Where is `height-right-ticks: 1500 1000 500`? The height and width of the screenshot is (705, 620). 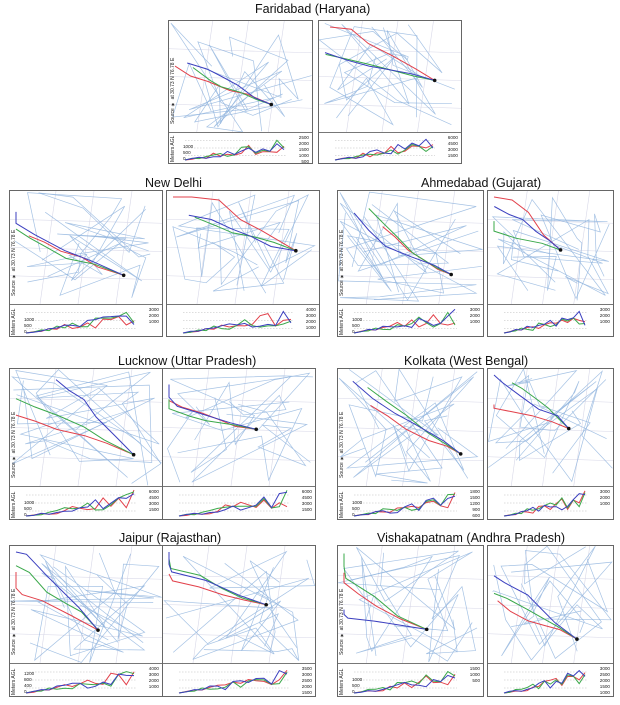 height-right-ticks: 1500 1000 500 is located at coordinates (474, 674).